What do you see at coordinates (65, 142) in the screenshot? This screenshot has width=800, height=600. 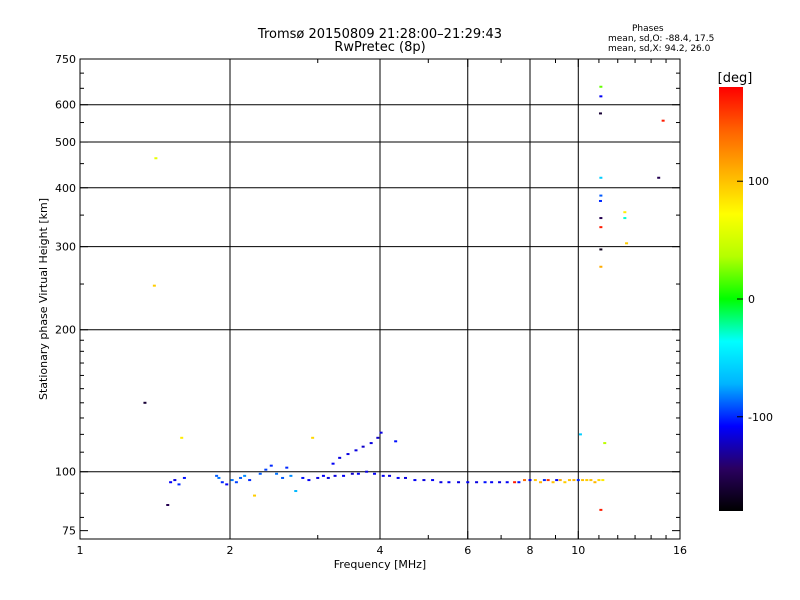 I see `y-tick-label: 500` at bounding box center [65, 142].